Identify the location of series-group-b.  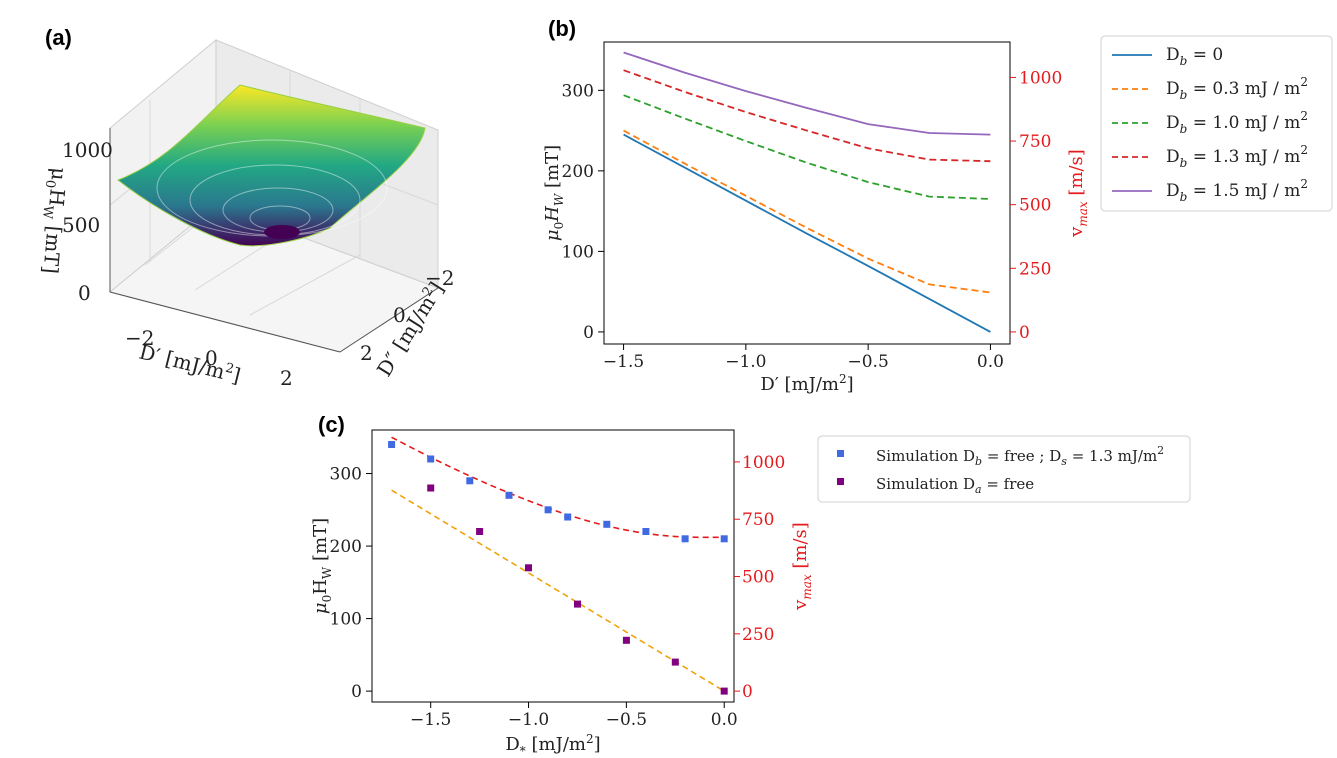
(807, 192).